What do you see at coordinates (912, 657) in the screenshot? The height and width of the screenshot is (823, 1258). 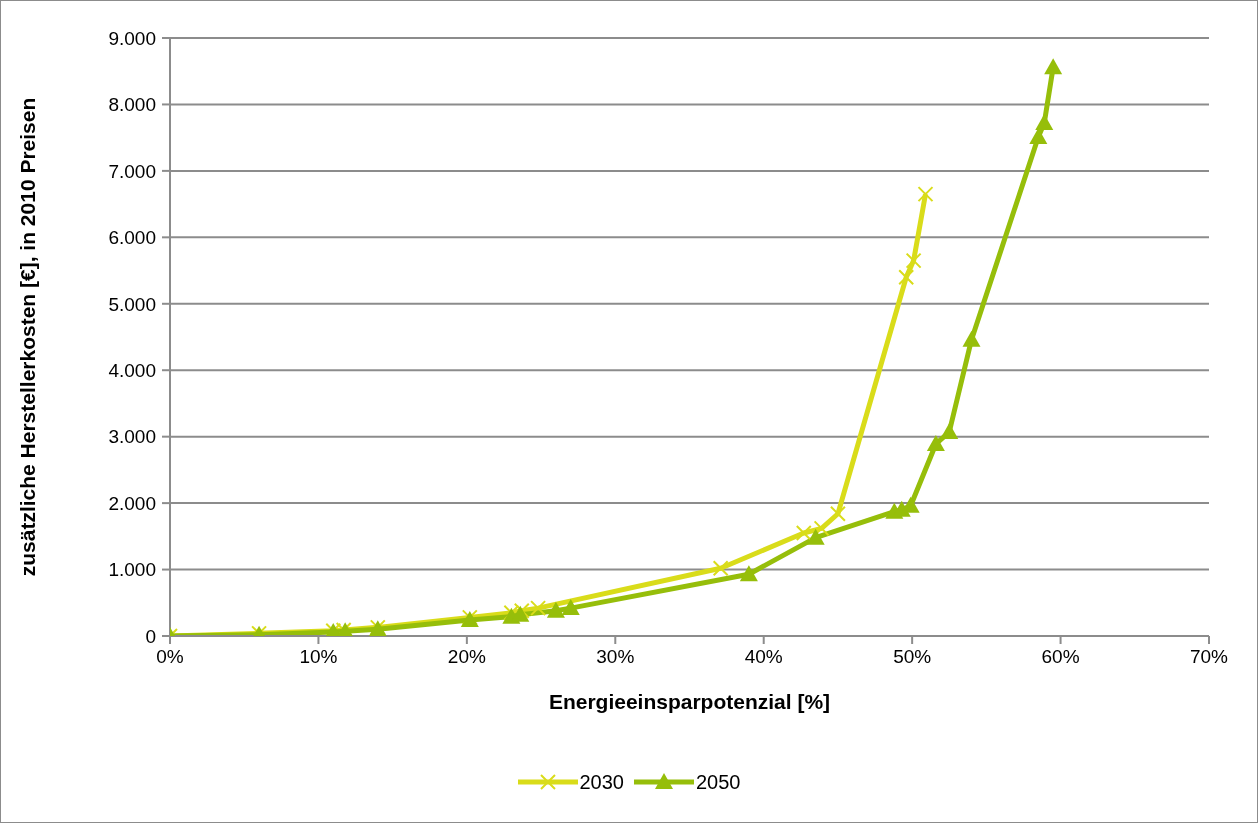 I see `x-tick-label: 50%` at bounding box center [912, 657].